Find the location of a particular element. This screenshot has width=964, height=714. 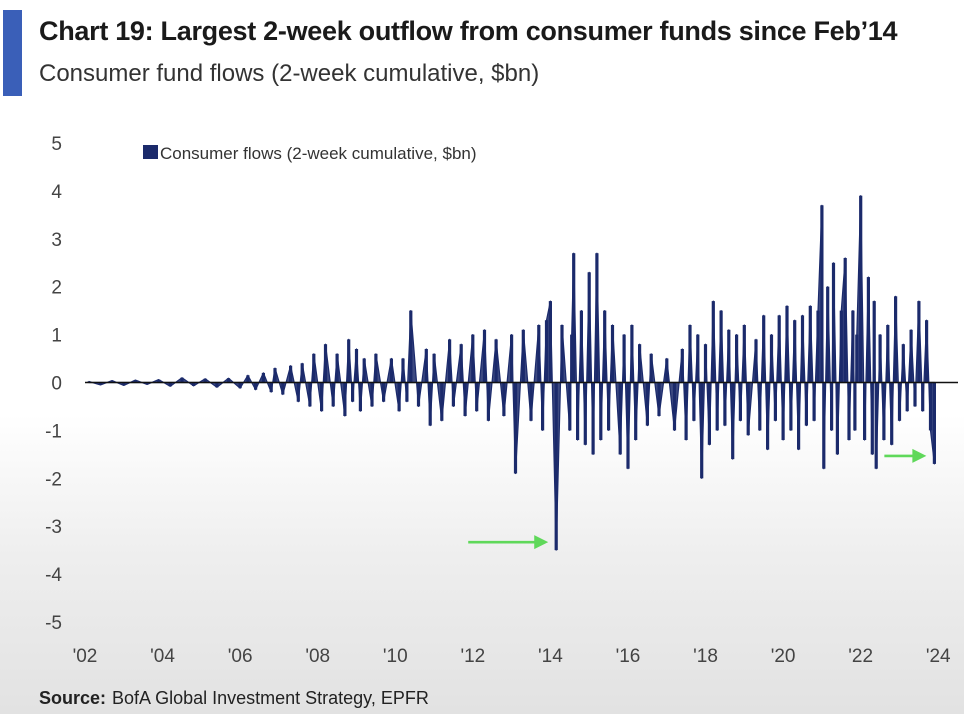

x-tick-label: '10 is located at coordinates (395, 656).